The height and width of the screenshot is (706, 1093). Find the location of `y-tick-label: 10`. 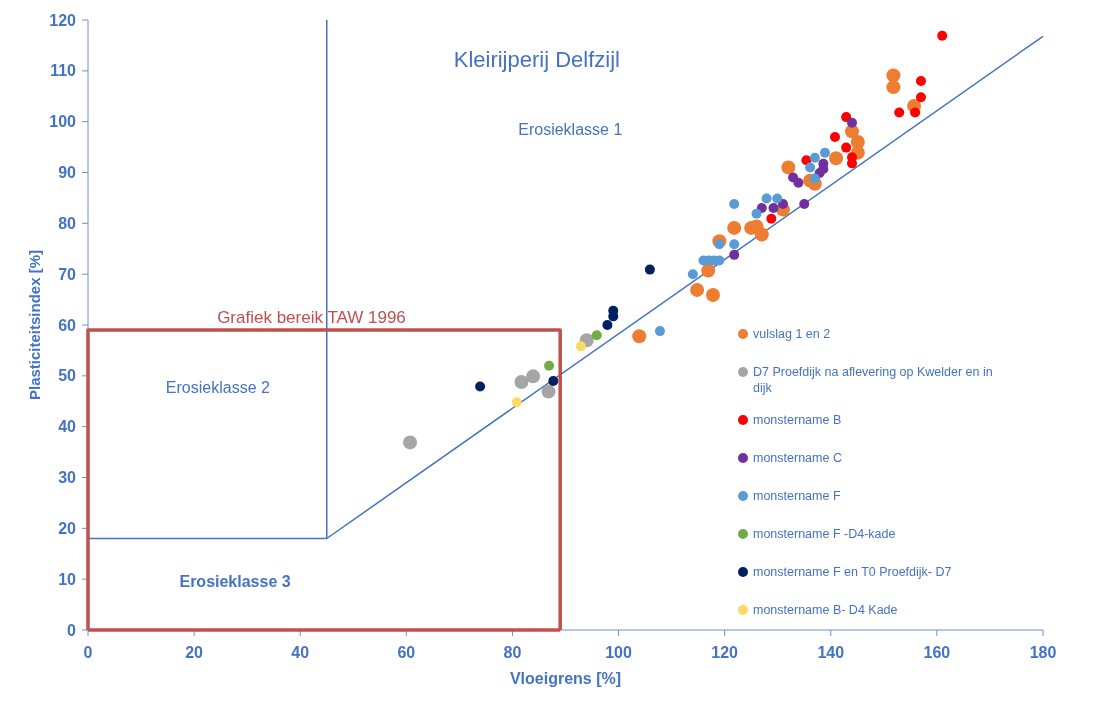

y-tick-label: 10 is located at coordinates (67, 579).